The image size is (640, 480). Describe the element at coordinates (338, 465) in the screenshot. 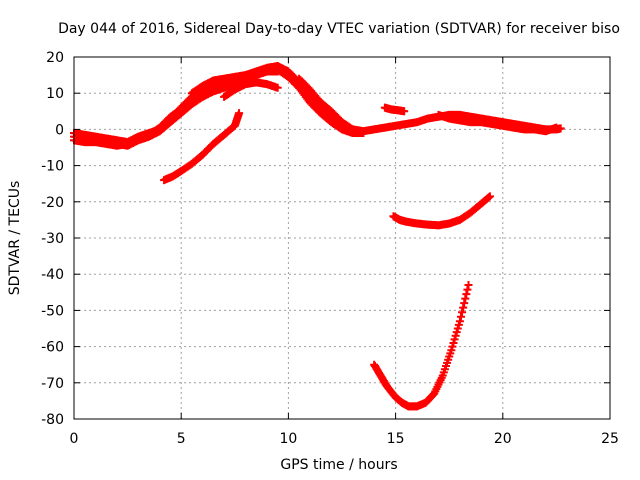

I see `x-axis-label: GPS time / hours` at that location.